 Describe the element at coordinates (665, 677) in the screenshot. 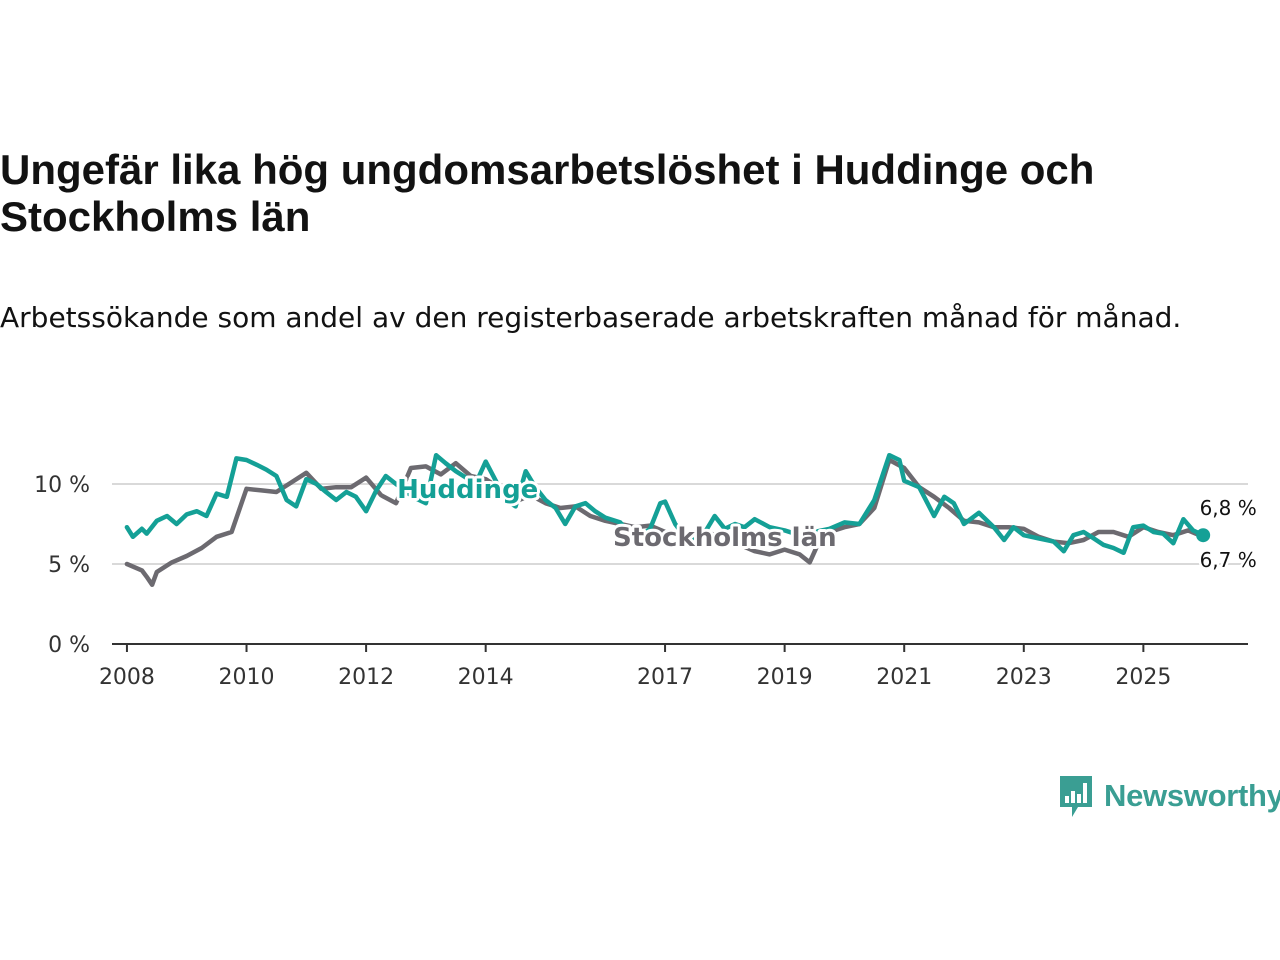

I see `x-tick-label: 2017` at that location.